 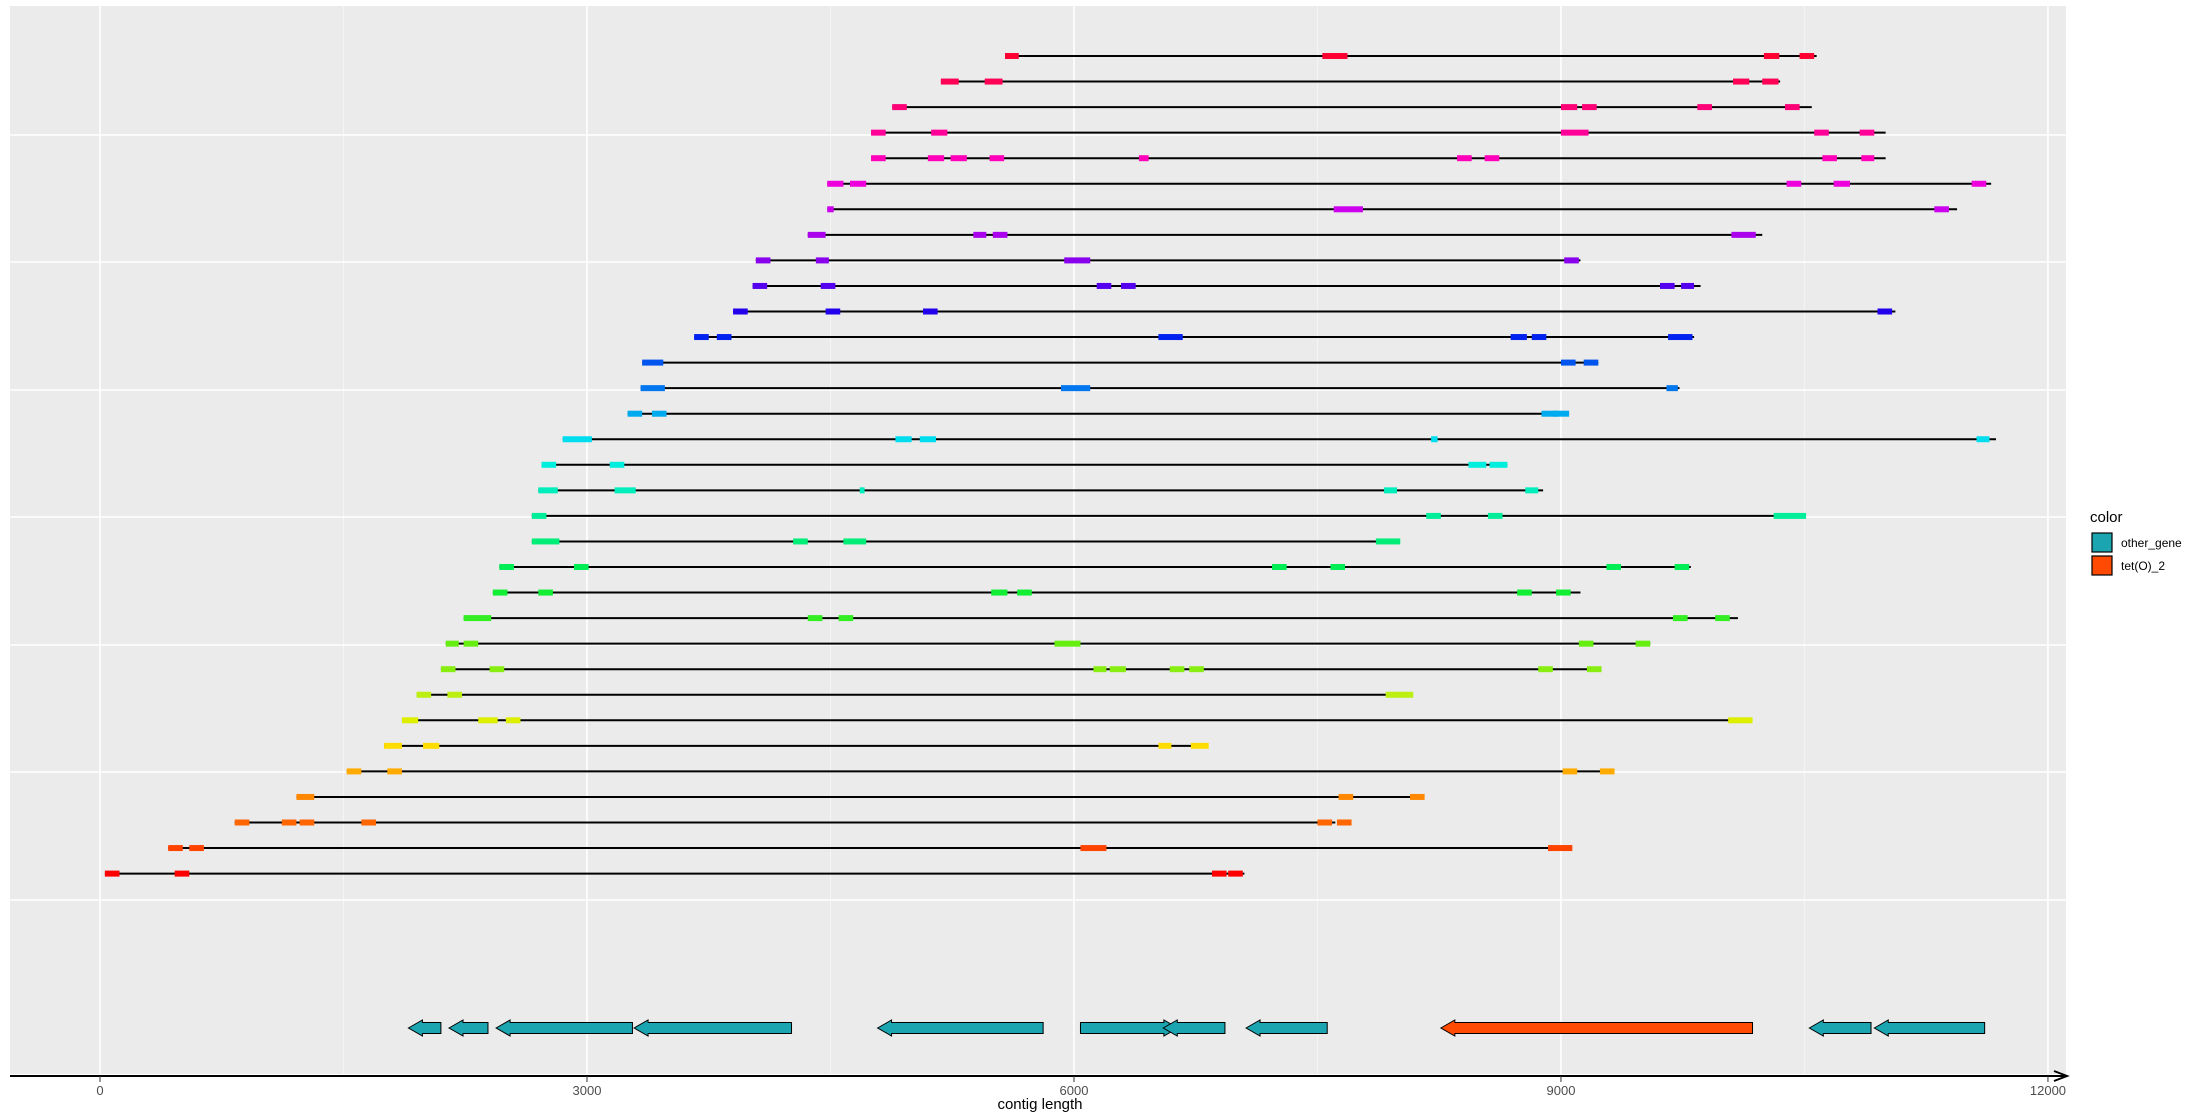 What do you see at coordinates (2061, 1076) in the screenshot?
I see `x-axis-arrowhead` at bounding box center [2061, 1076].